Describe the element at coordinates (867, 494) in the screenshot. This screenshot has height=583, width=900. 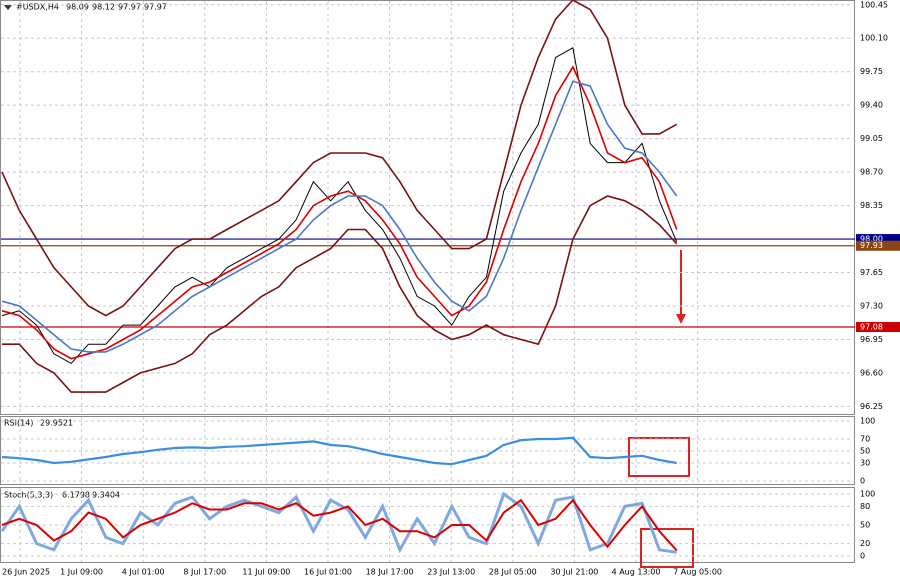
I see `stoch-tick-label: 100` at that location.